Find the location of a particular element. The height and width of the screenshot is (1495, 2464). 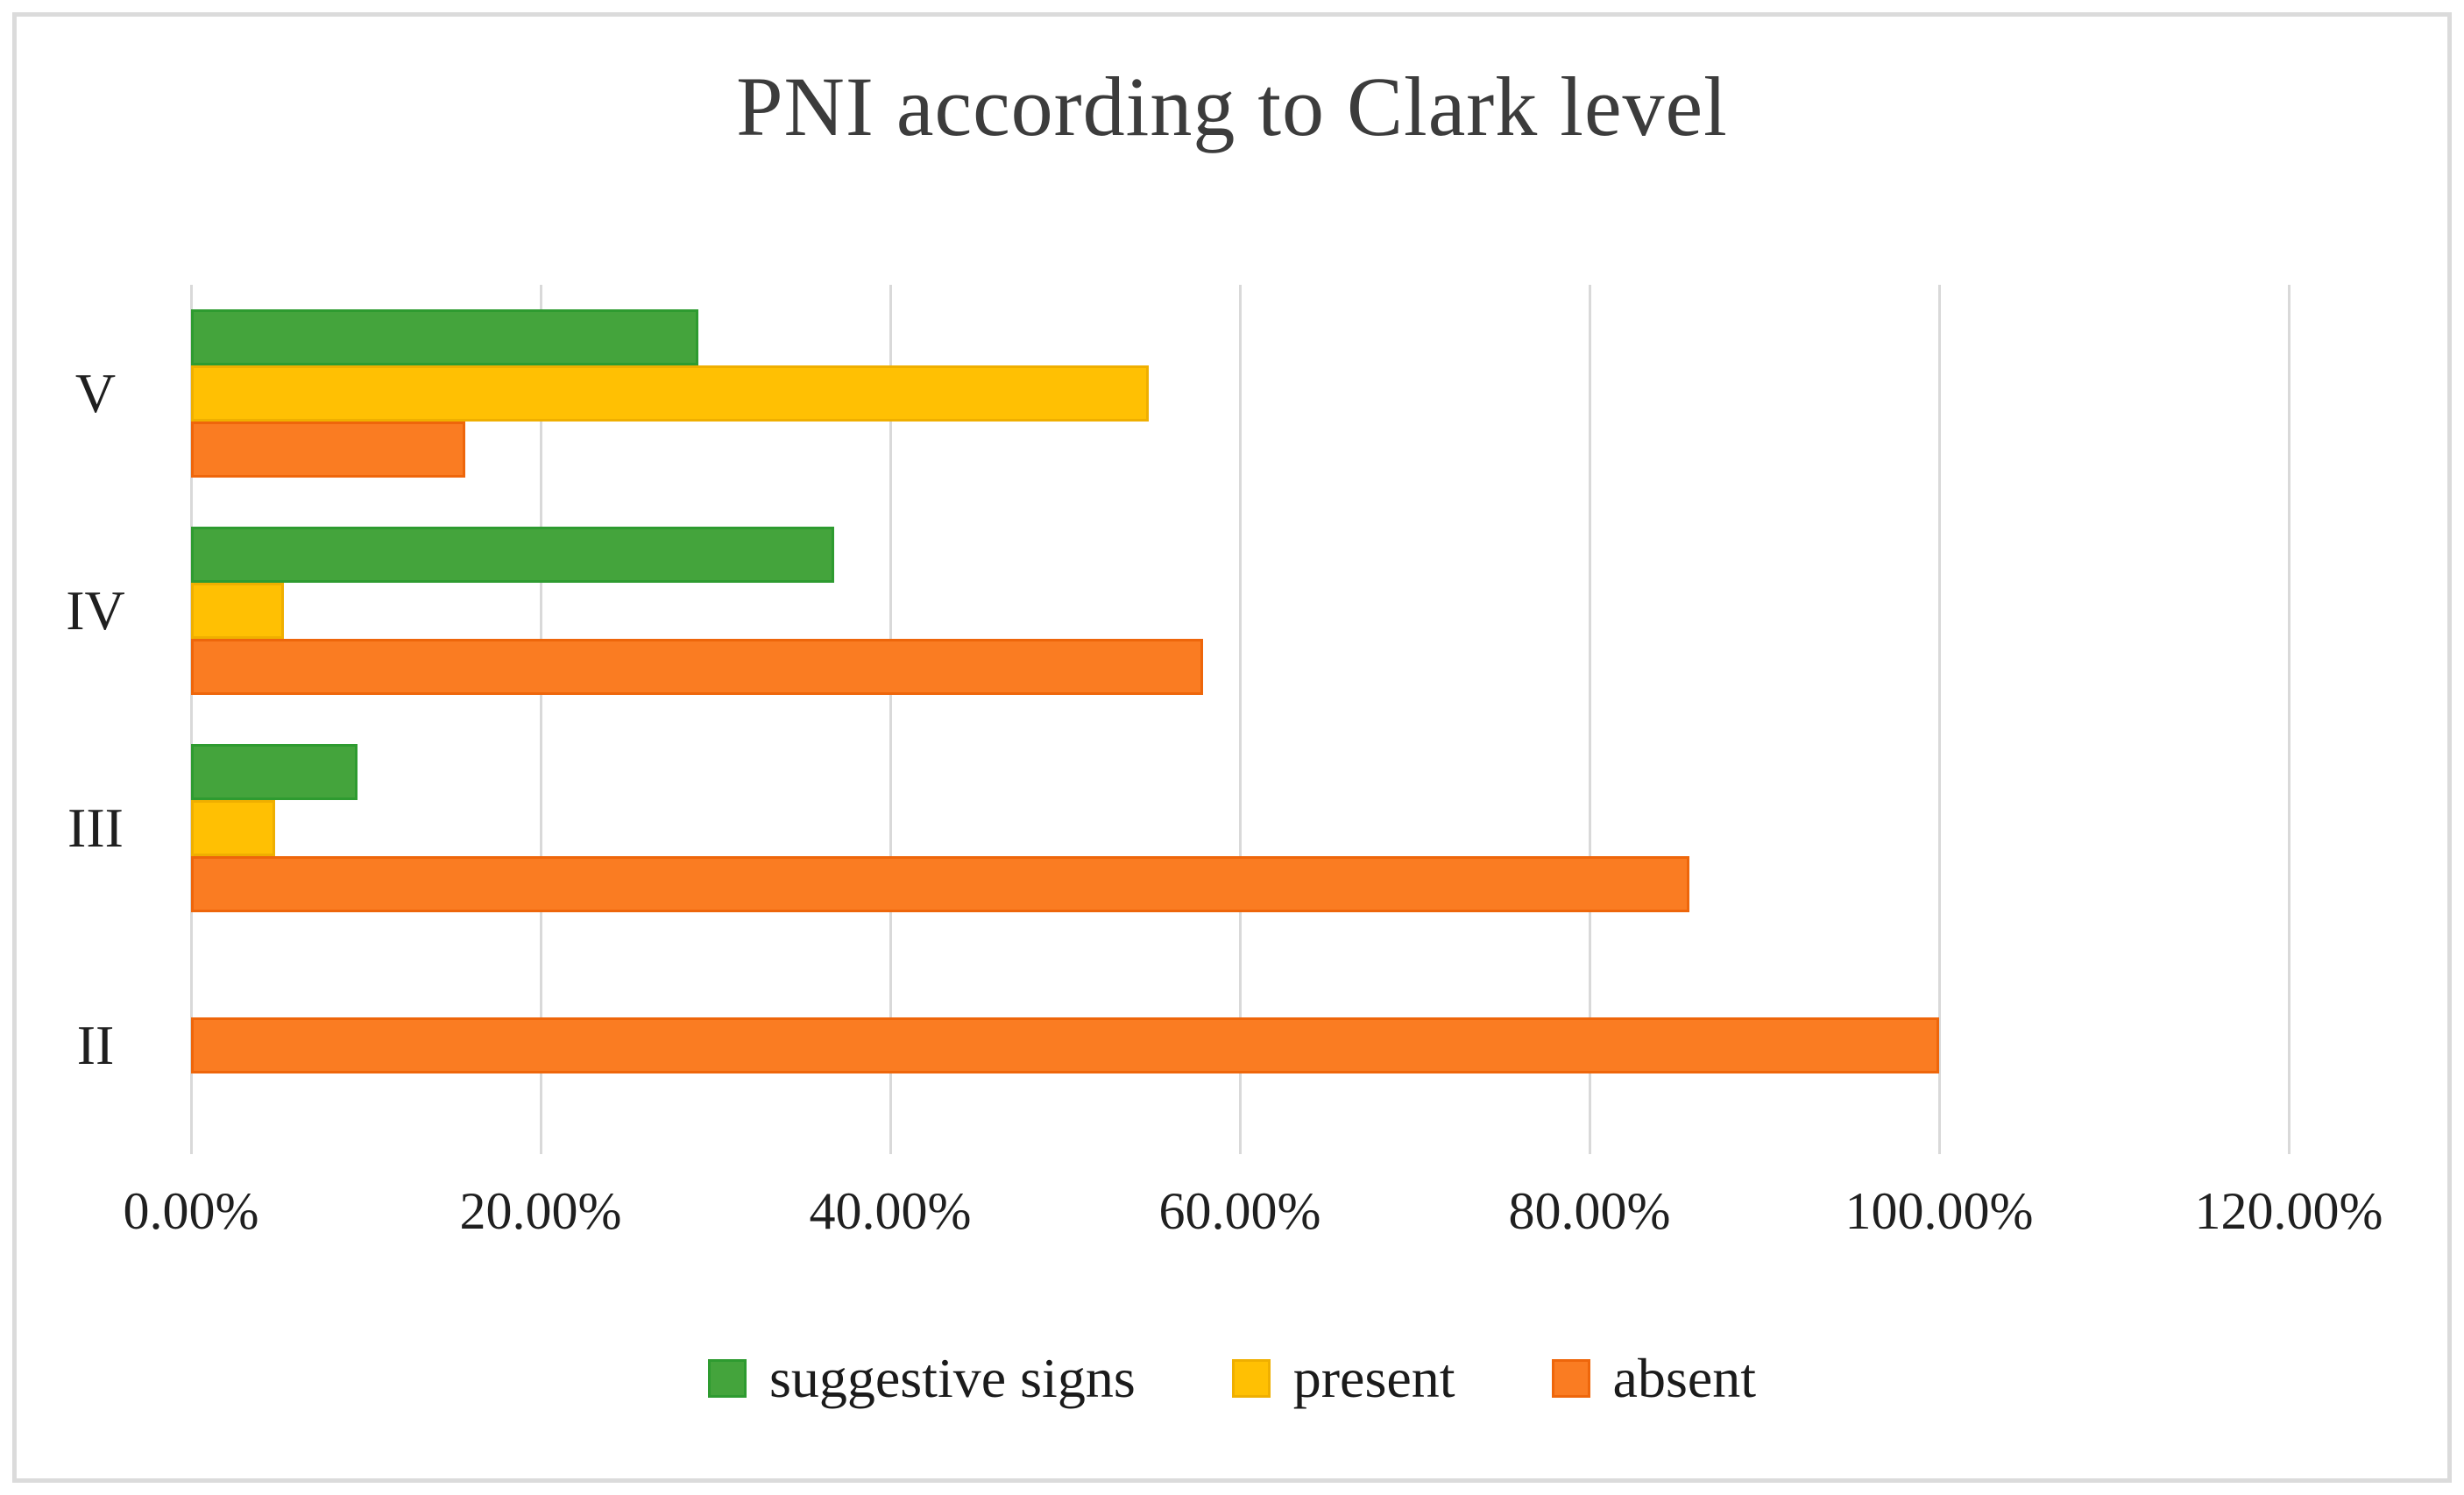

bar-suggestive-signs-III is located at coordinates (274, 772).